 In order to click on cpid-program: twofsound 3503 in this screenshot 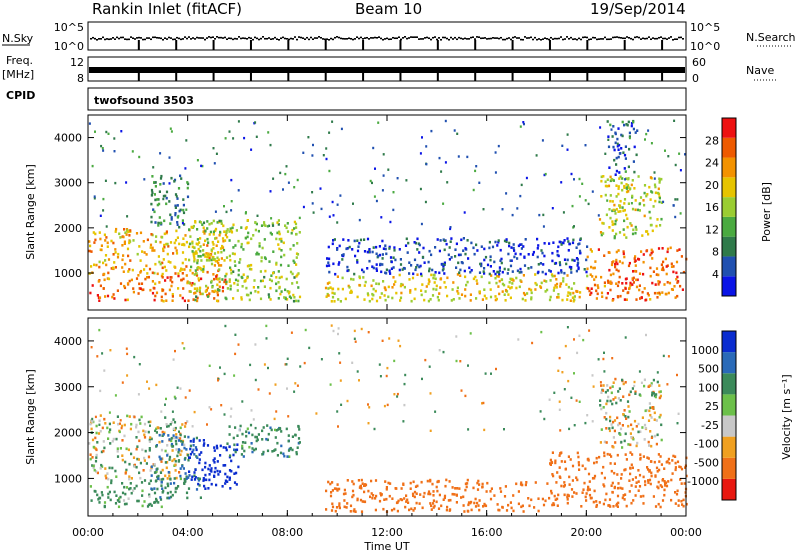, I will do `click(144, 100)`.